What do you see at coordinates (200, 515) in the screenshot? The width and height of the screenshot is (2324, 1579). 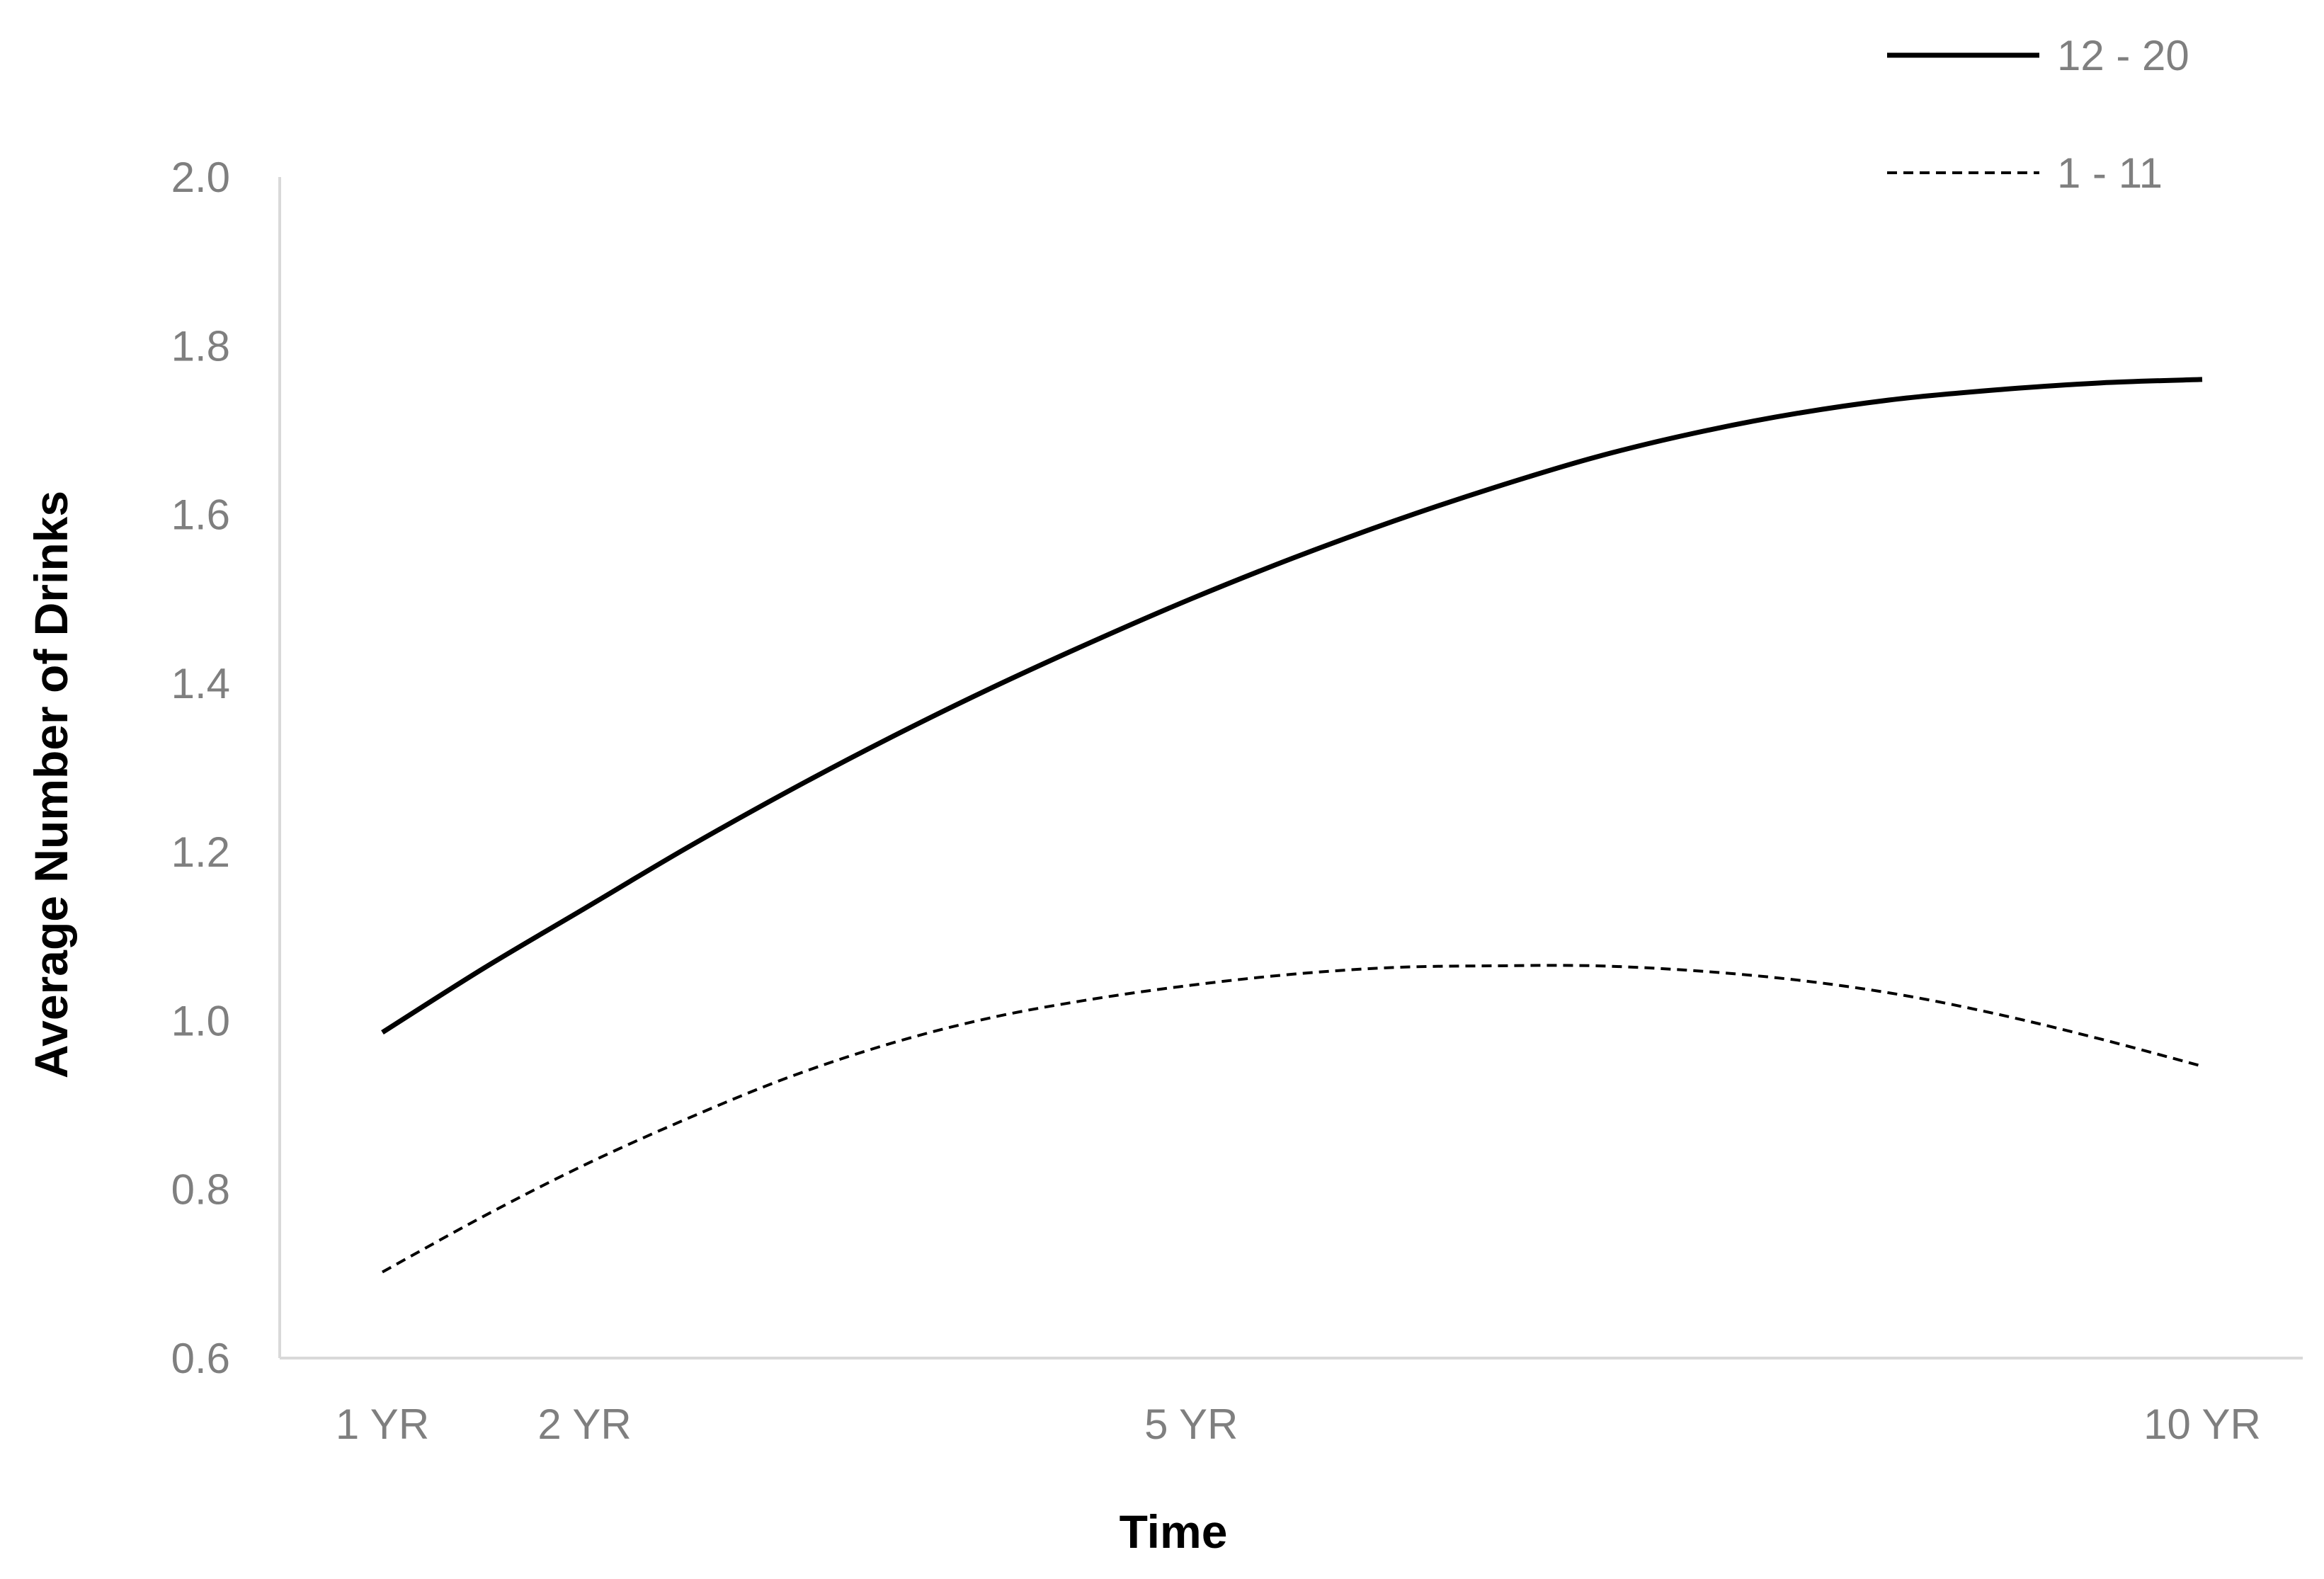 I see `y-tick-label: 1.6` at bounding box center [200, 515].